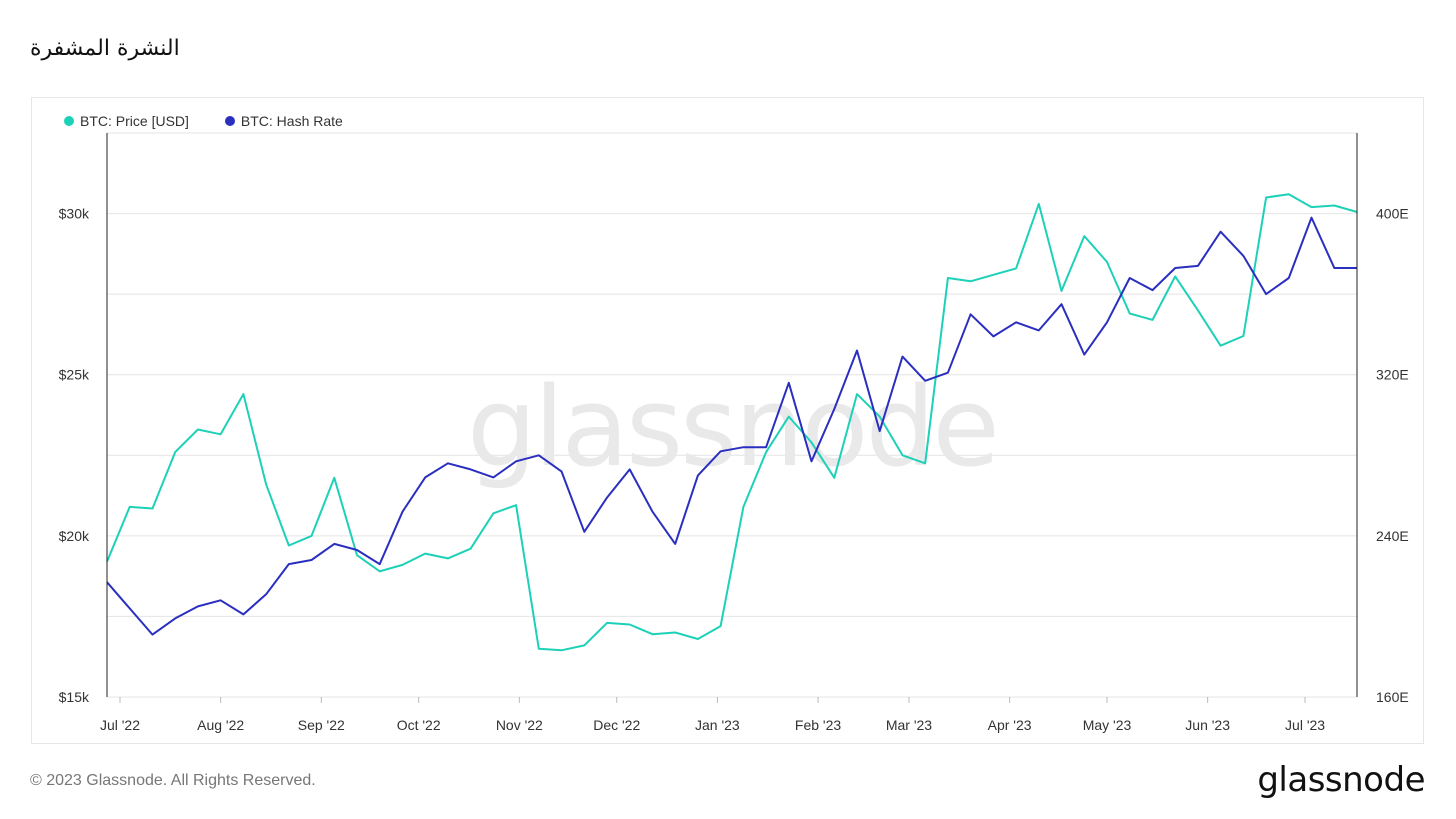 The image size is (1456, 819). Describe the element at coordinates (229, 121) in the screenshot. I see `legend-dot-hashrate-icon` at that location.